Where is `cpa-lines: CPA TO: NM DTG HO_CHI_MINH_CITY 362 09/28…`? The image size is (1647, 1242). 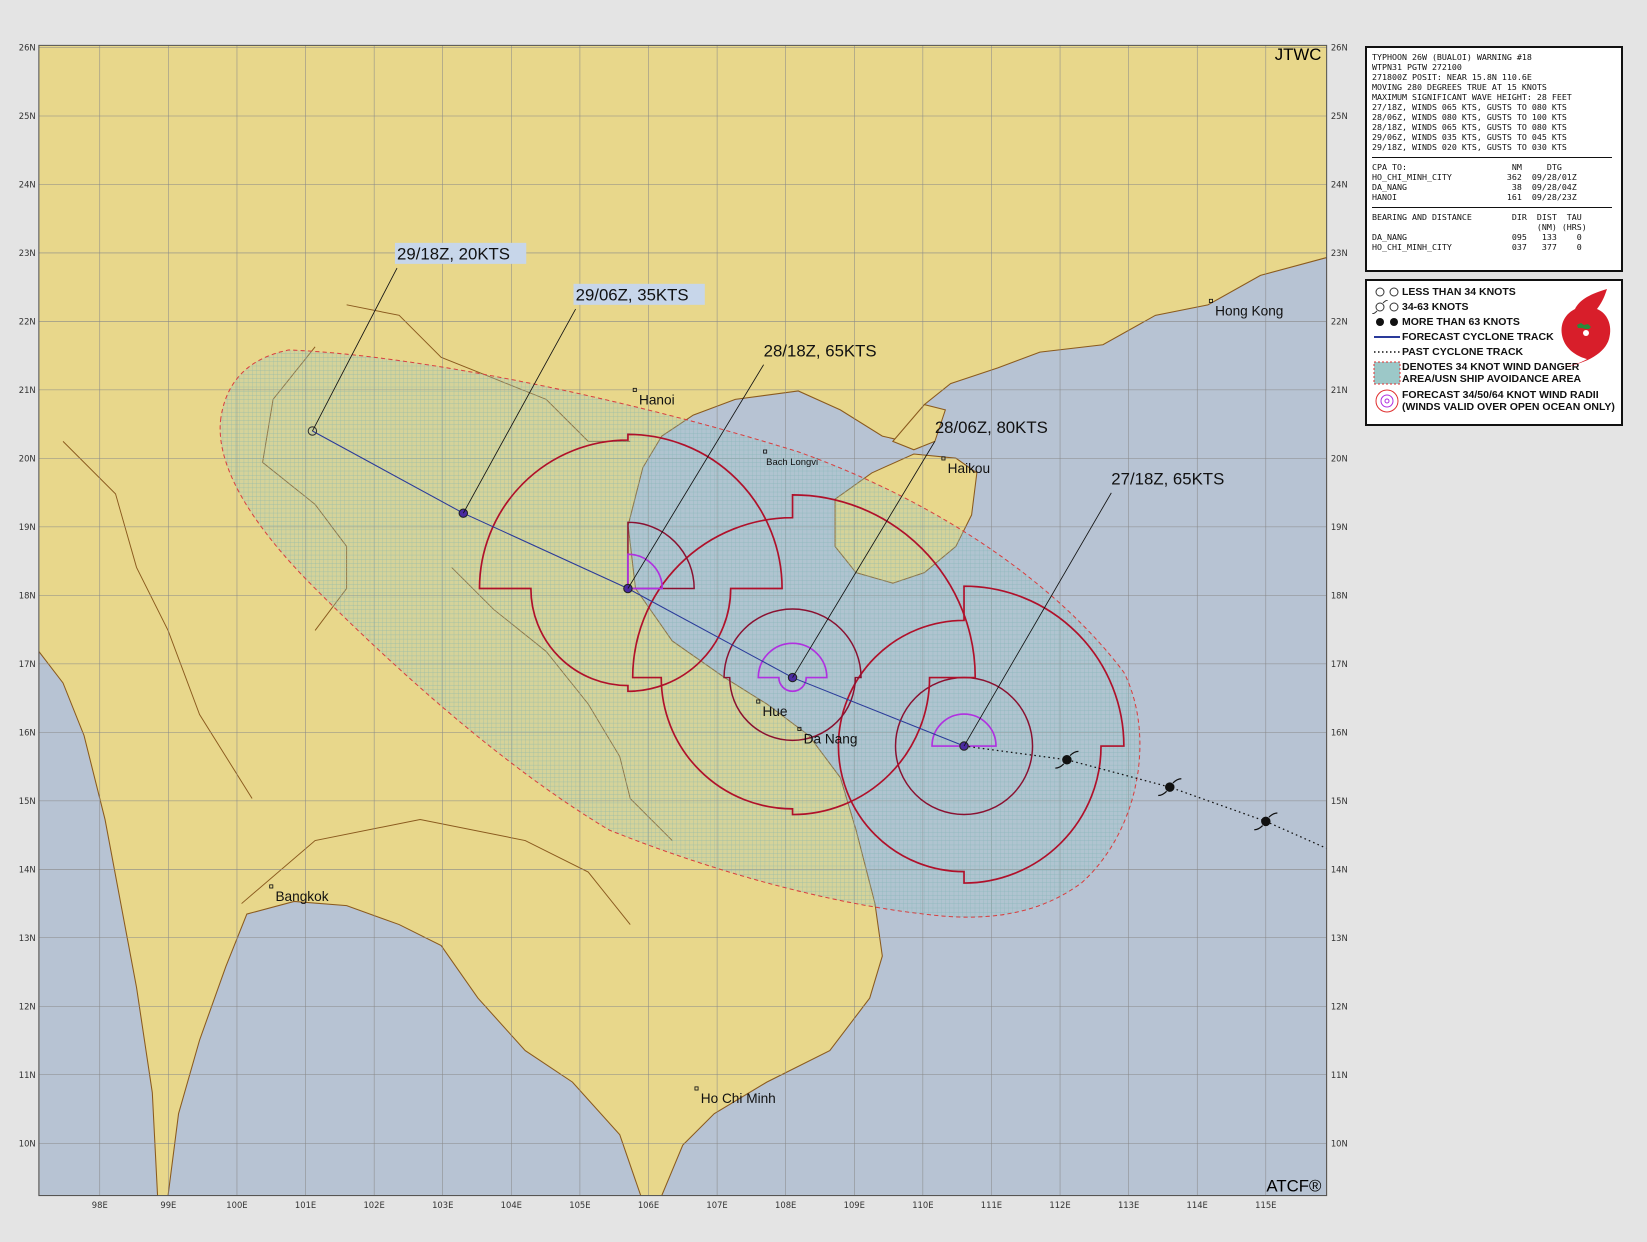
cpa-lines: CPA TO: NM DTG HO_CHI_MINH_CITY 362 09/28… is located at coordinates (1494, 182).